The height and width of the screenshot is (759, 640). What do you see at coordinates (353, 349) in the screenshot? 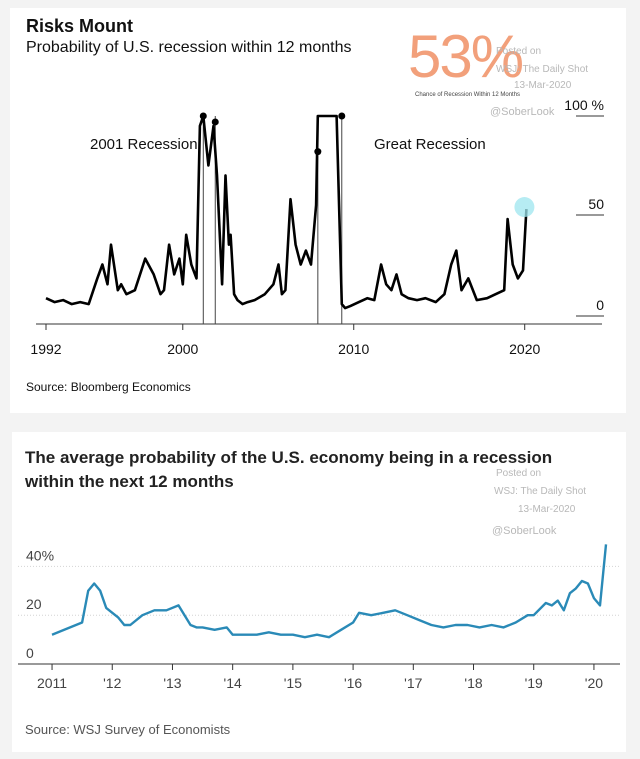
I see `x-tick-label: 2010` at bounding box center [353, 349].